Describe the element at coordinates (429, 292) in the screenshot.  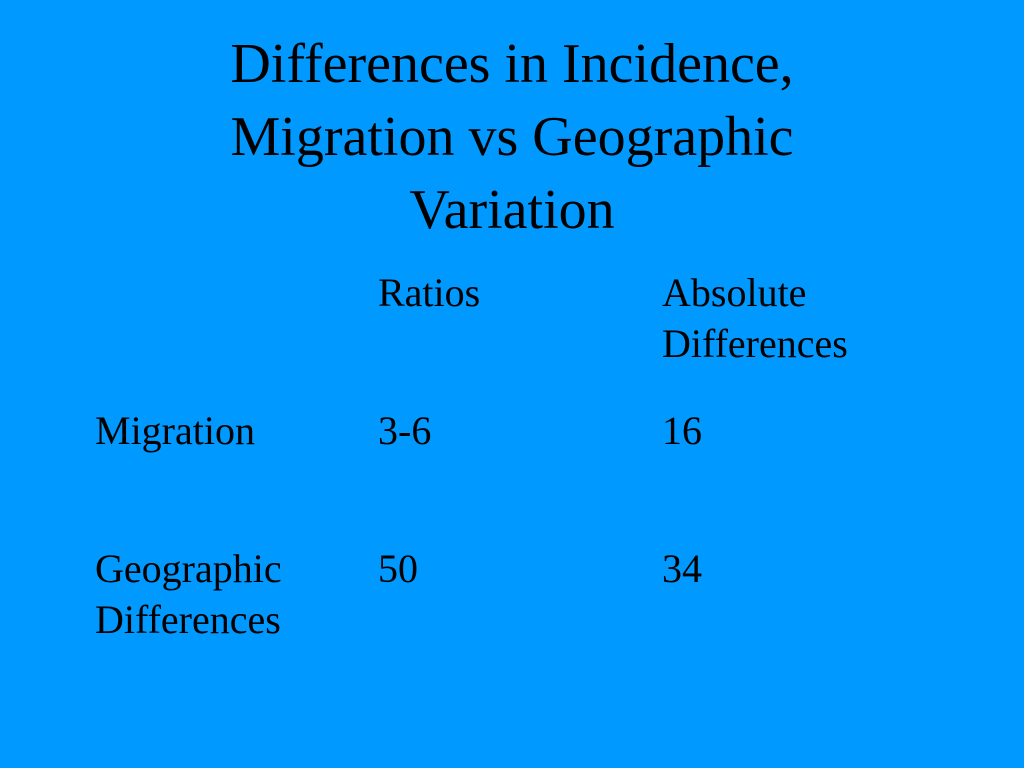
I see `column-header: Ratios` at that location.